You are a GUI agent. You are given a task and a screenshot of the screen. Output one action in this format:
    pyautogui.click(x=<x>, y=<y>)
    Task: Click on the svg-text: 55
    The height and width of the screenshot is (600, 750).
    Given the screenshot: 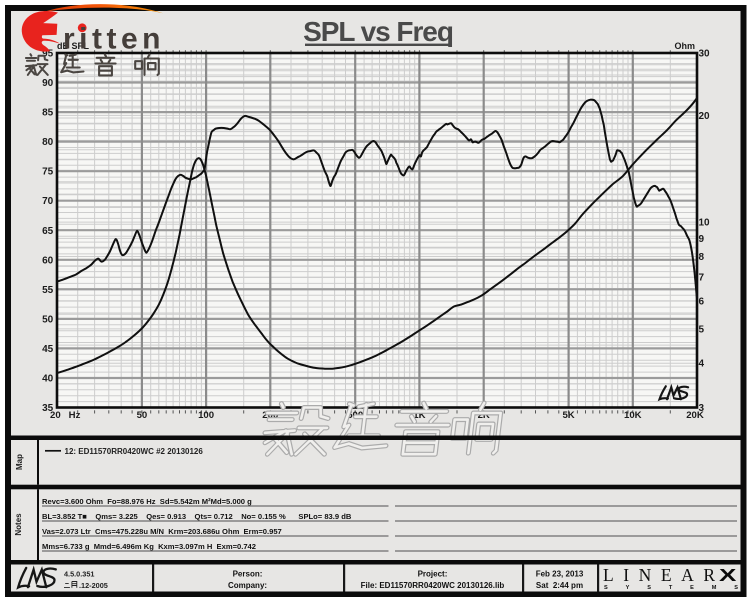 What is the action you would take?
    pyautogui.click(x=48, y=290)
    